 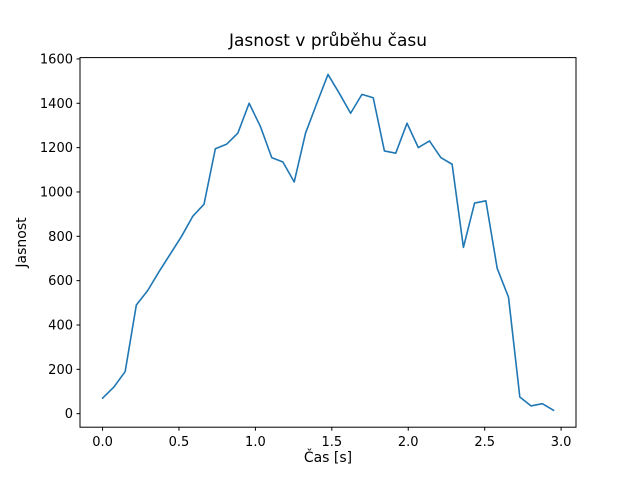 What do you see at coordinates (561, 442) in the screenshot?
I see `x-tick-label: 3.0` at bounding box center [561, 442].